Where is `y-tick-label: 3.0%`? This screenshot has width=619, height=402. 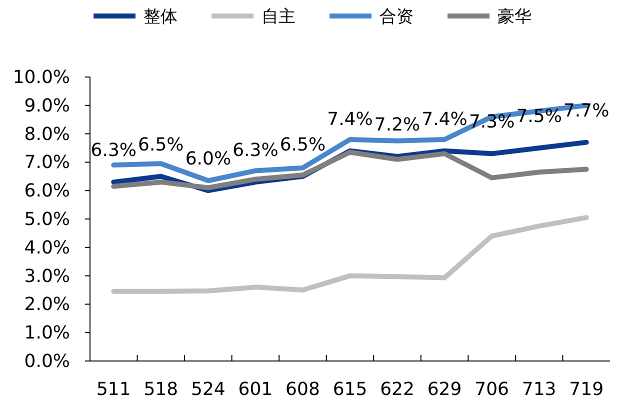 y-tick-label: 3.0% is located at coordinates (47, 276).